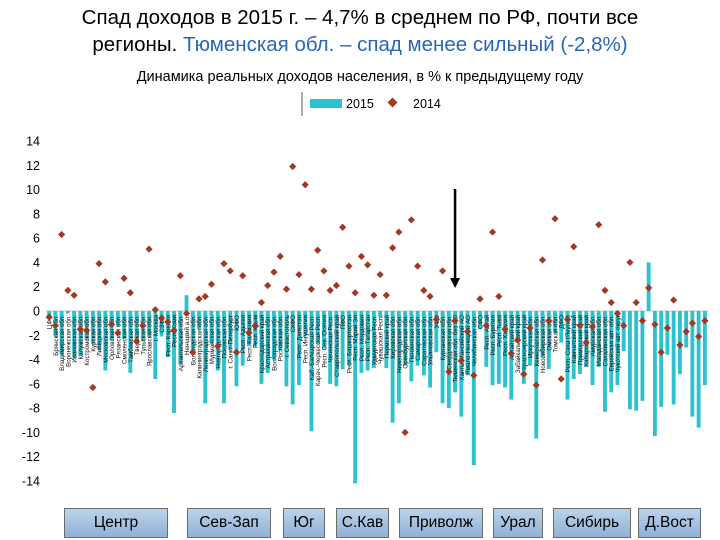  Describe the element at coordinates (618, 343) in the screenshot. I see `category-label: Чукотский авт. округ` at that location.